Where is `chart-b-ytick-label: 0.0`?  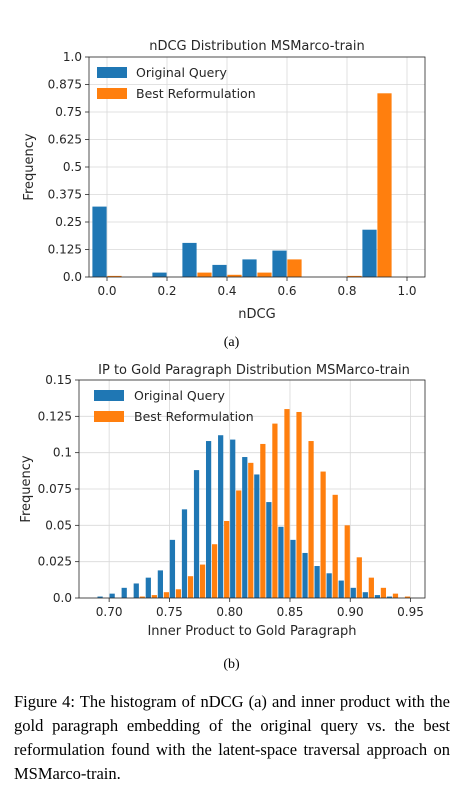
chart-b-ytick-label: 0.0 is located at coordinates (62, 598).